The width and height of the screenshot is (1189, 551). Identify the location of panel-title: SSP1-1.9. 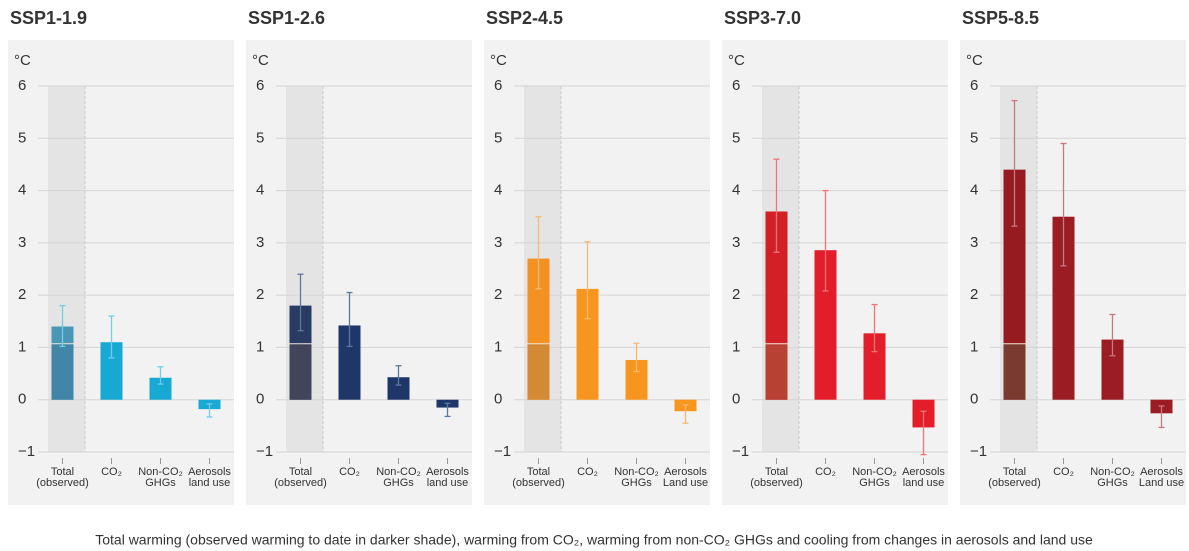
(48, 18).